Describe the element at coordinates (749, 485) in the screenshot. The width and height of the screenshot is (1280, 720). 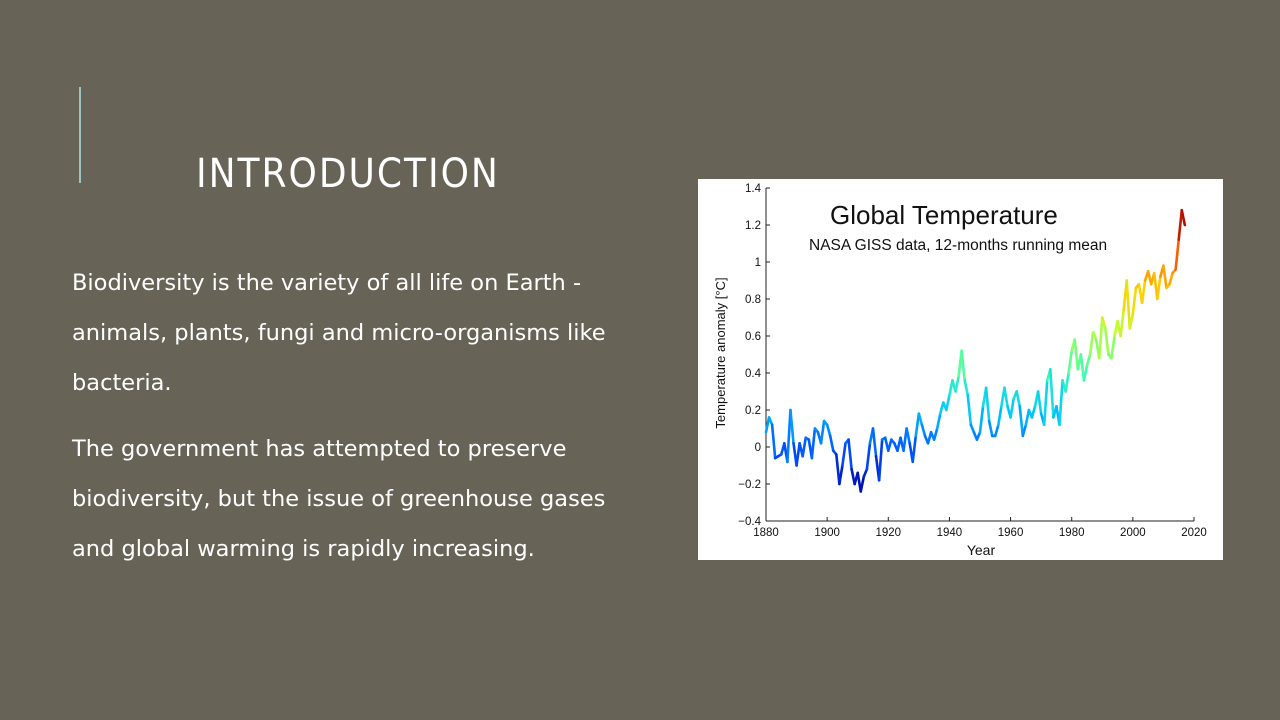
I see `y-tick-label: −0.2` at that location.